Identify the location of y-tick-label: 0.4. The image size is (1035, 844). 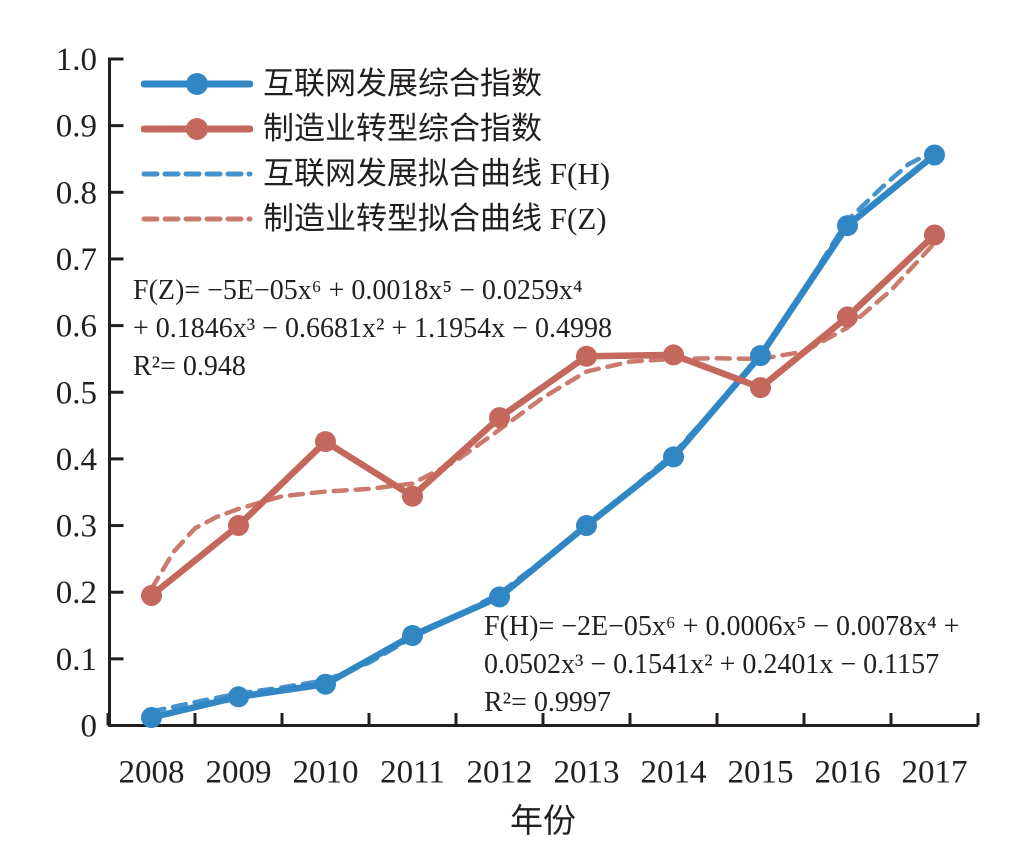
(76, 460).